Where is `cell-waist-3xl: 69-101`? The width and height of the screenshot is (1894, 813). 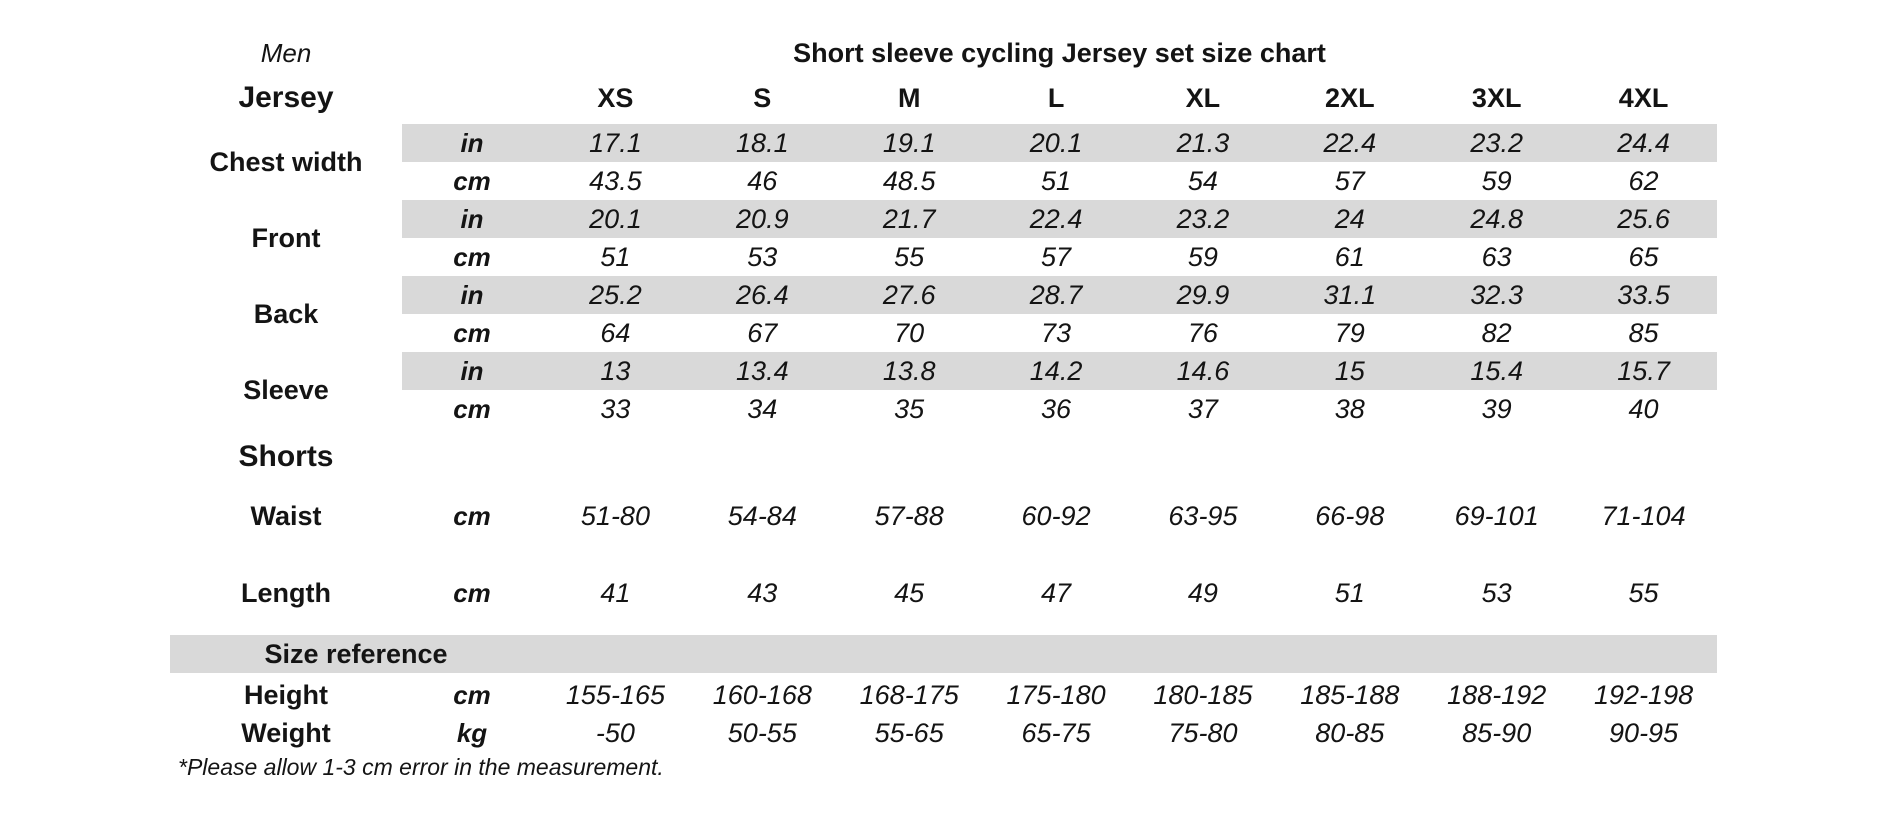 cell-waist-3xl: 69-101 is located at coordinates (1496, 515).